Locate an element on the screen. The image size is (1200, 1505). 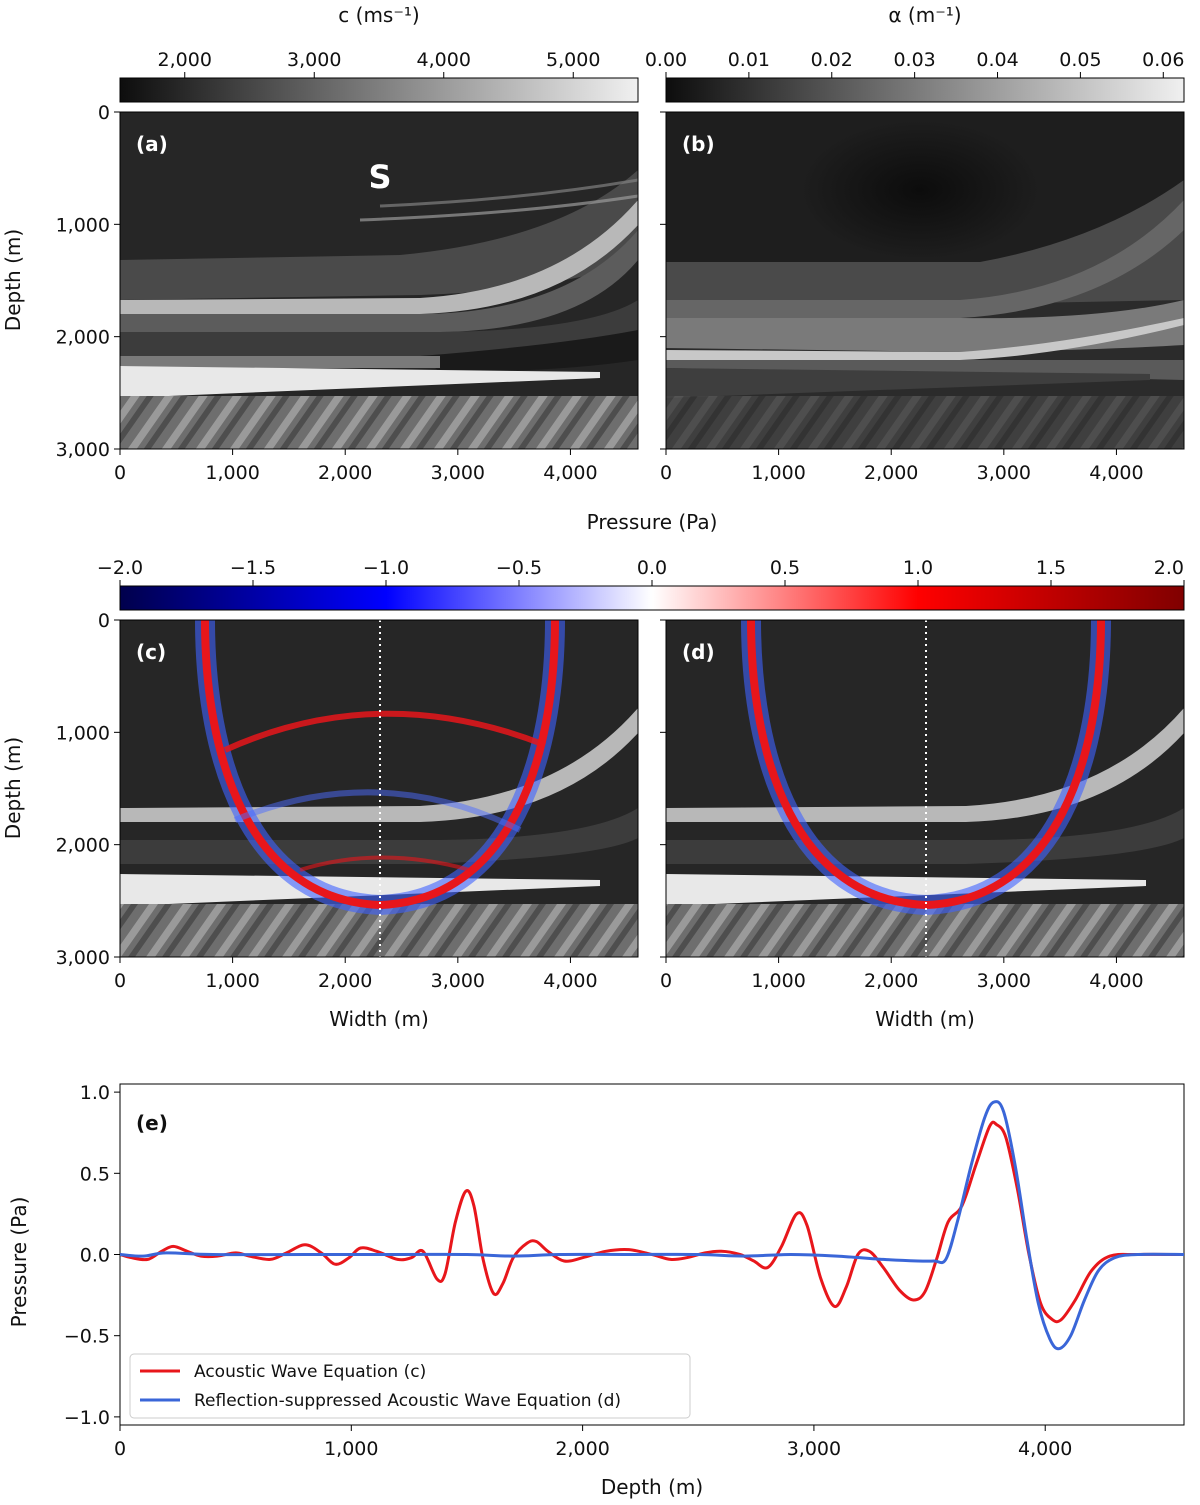
panel-c-ytick-label: 2,000 is located at coordinates (83, 846).